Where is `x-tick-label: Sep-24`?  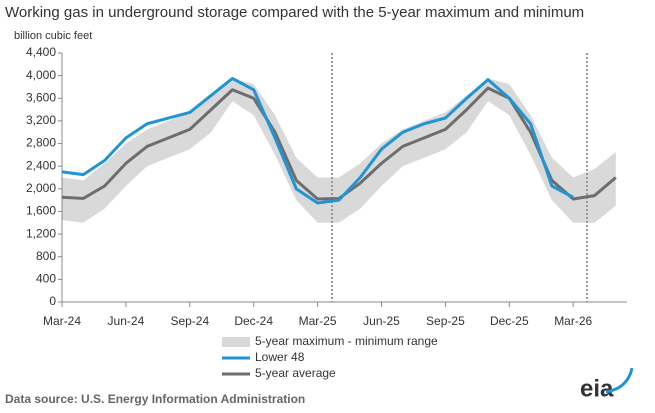
x-tick-label: Sep-24 is located at coordinates (189, 321).